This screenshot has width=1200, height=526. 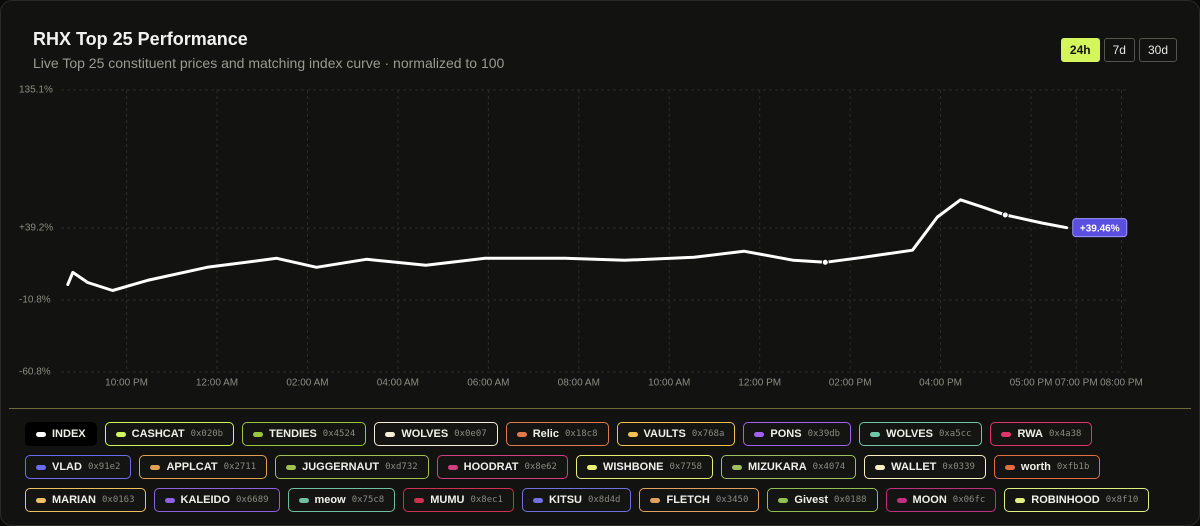 I want to click on legend-name: JUGGERNAUT, so click(x=341, y=467).